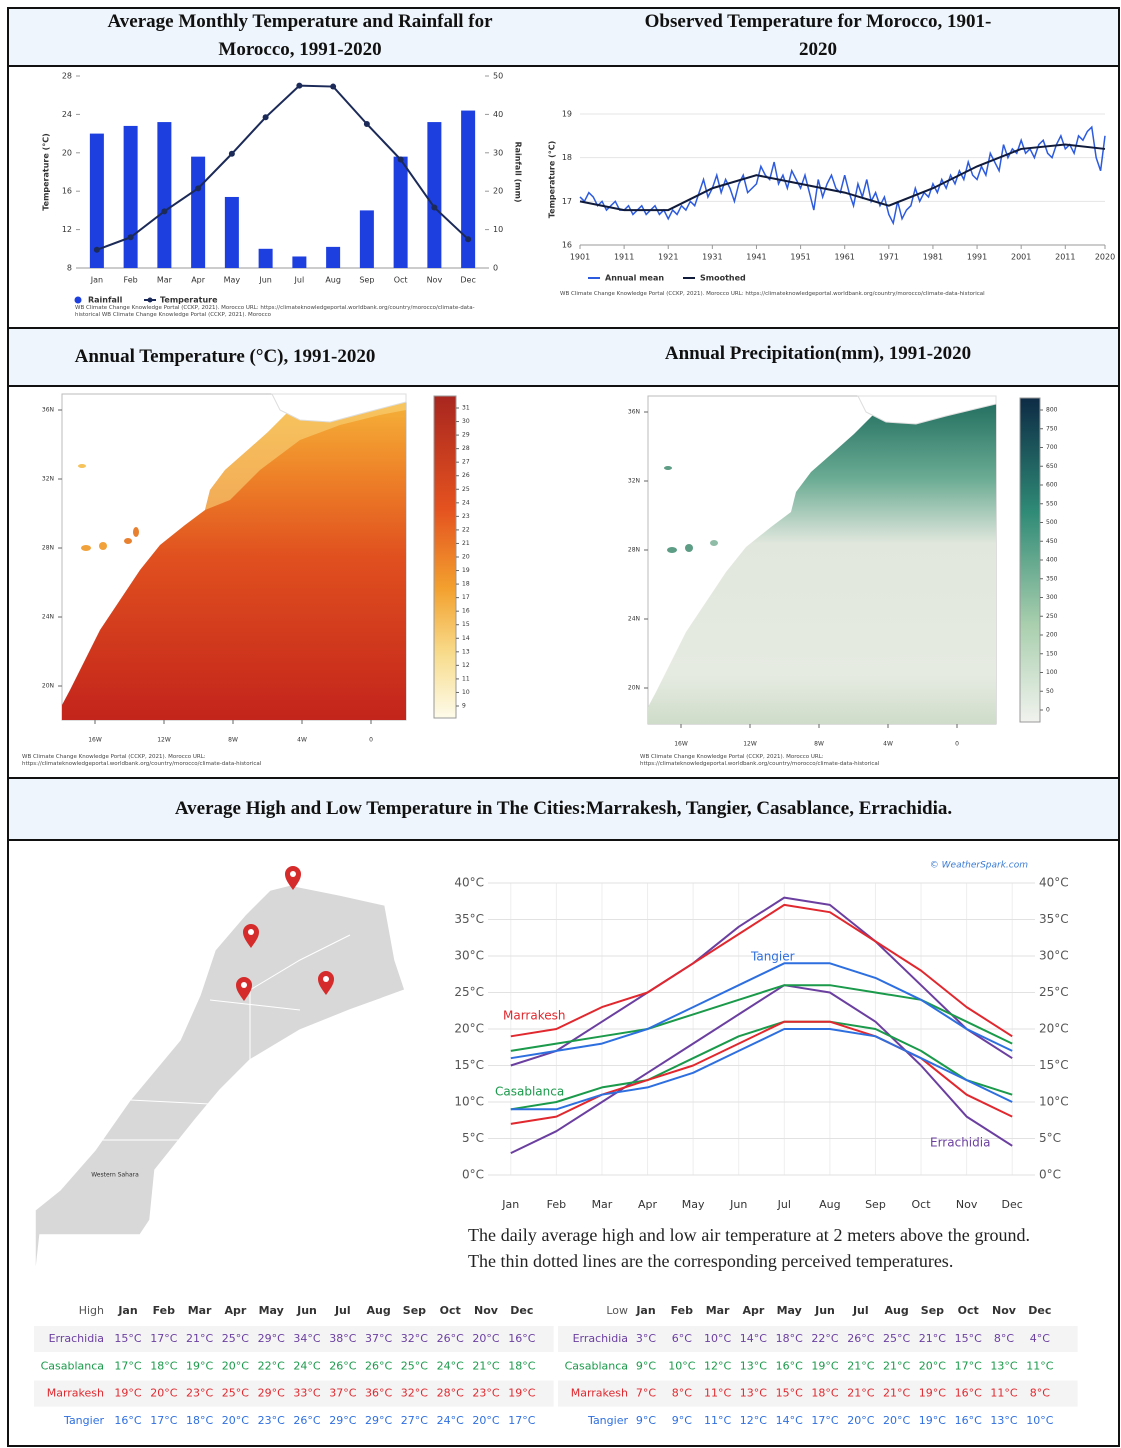  I want to click on y2-tick-label: 0, so click(495, 268).